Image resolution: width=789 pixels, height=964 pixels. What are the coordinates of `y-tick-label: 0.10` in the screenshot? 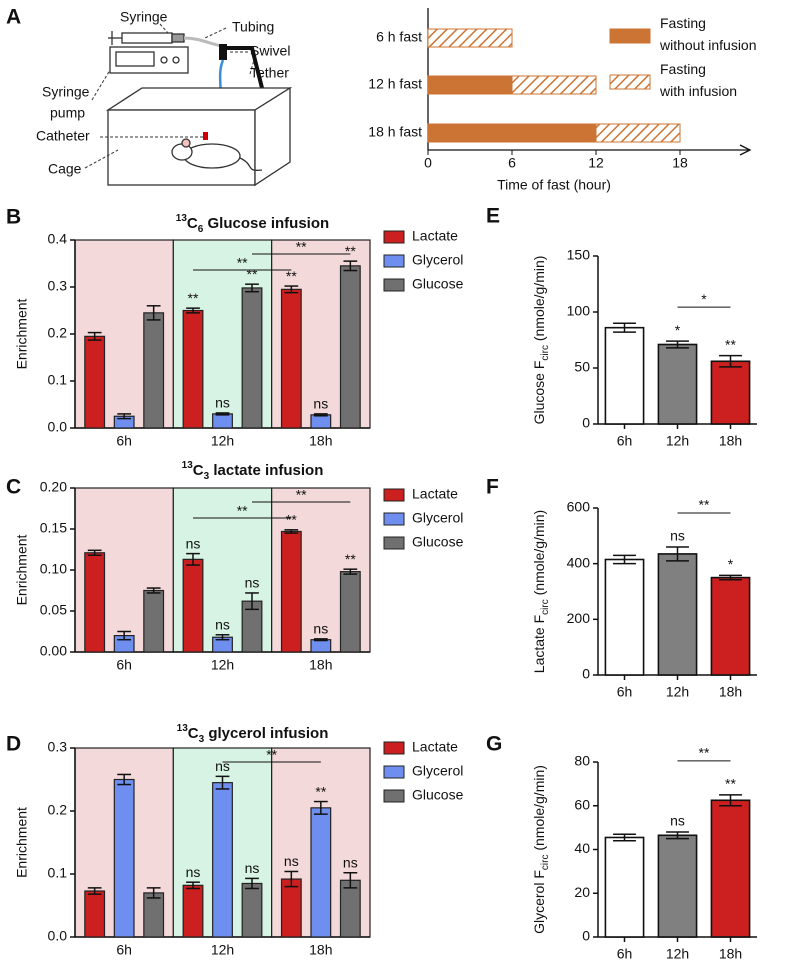 It's located at (53, 569).